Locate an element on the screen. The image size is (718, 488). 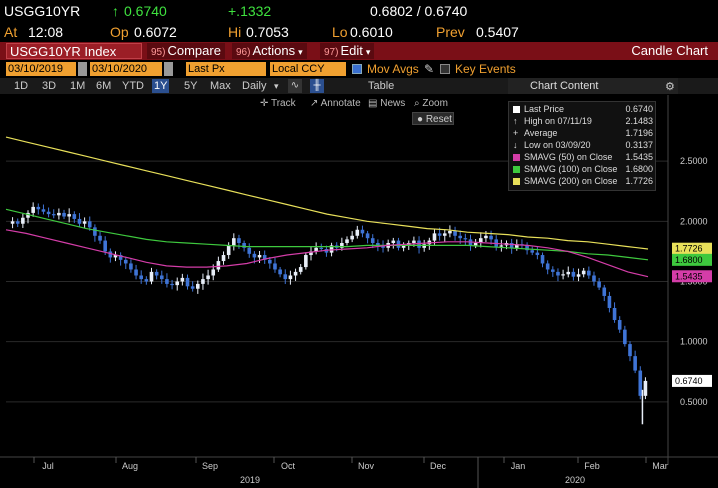
chart-content-header: Chart Content is located at coordinates (593, 86).